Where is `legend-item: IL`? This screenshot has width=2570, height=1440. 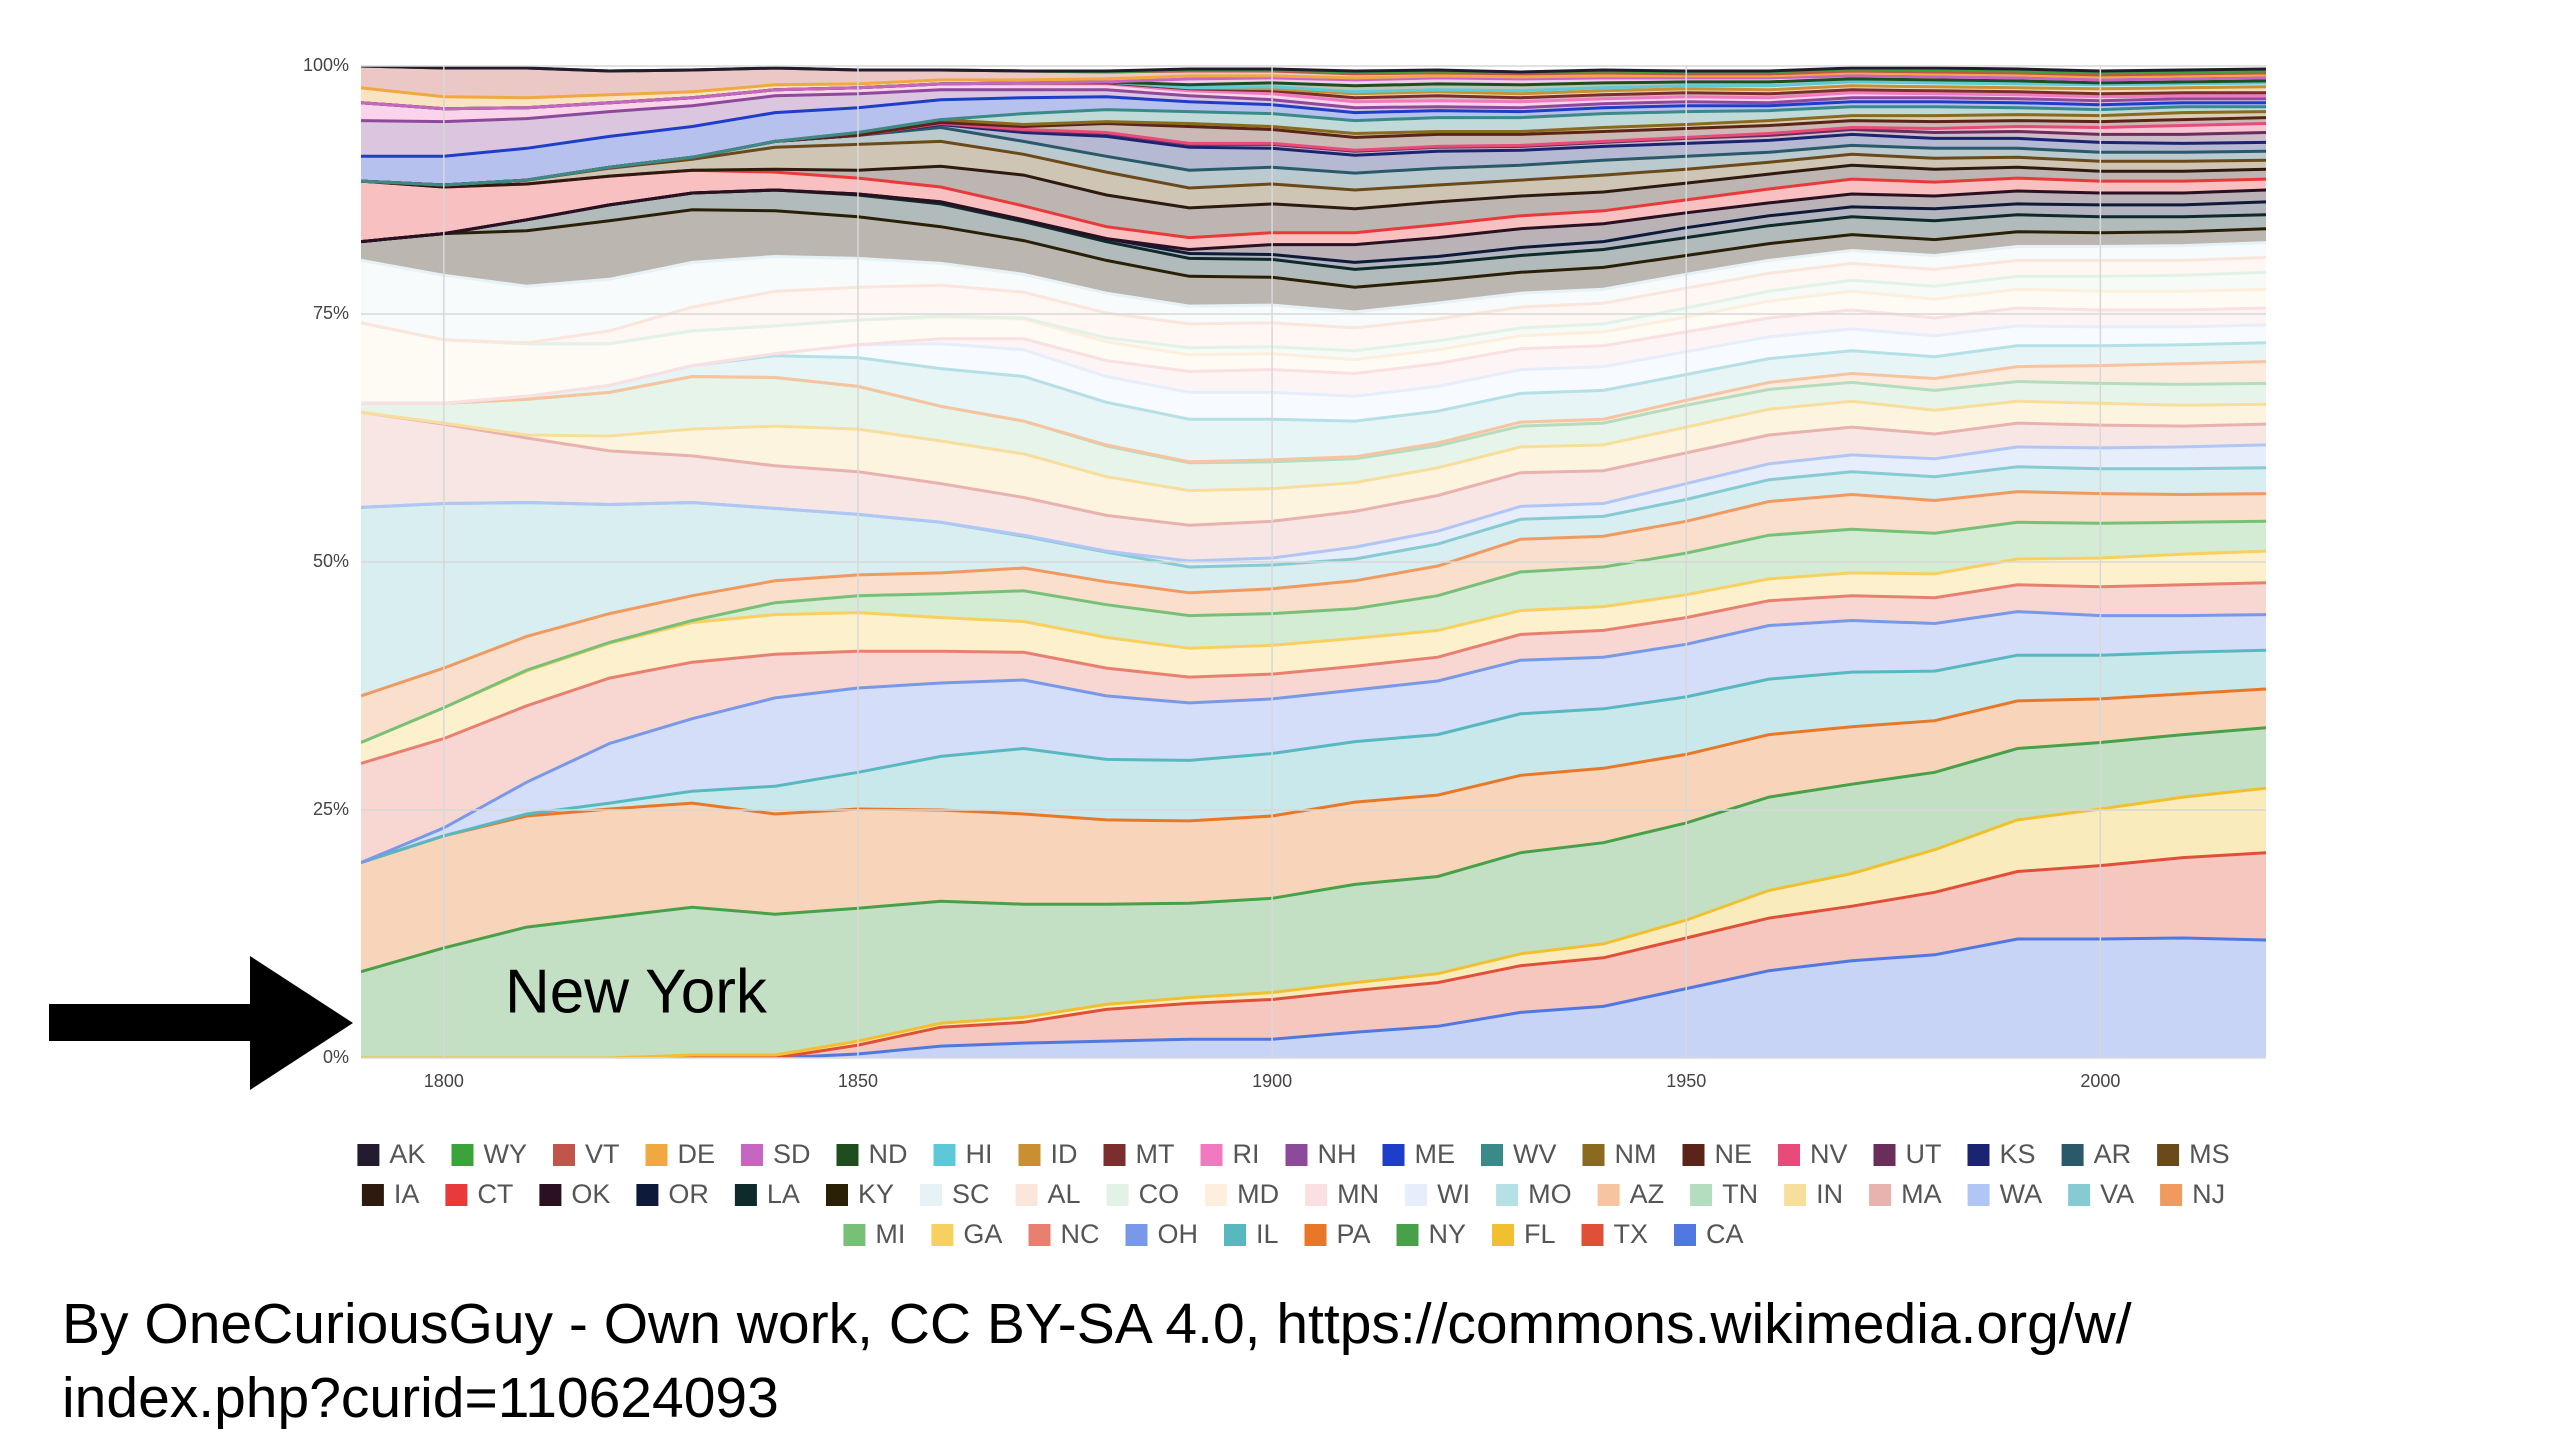 legend-item: IL is located at coordinates (1251, 1234).